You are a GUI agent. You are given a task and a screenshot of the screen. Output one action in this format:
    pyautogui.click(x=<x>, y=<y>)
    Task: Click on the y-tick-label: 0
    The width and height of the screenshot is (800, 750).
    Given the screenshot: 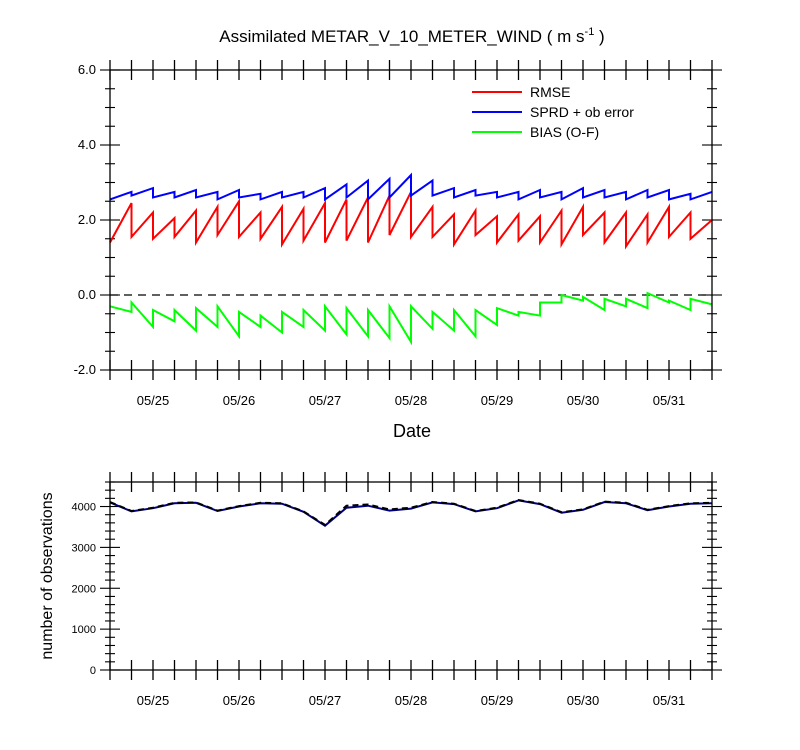 What is the action you would take?
    pyautogui.click(x=93, y=671)
    